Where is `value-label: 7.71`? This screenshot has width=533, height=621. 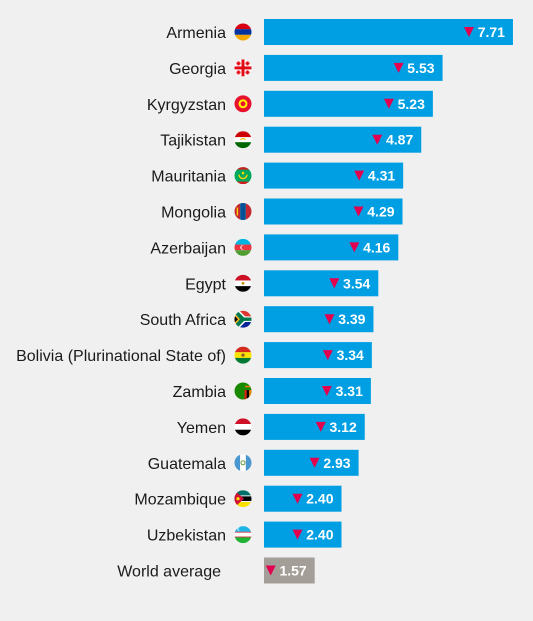
value-label: 7.71 is located at coordinates (491, 32).